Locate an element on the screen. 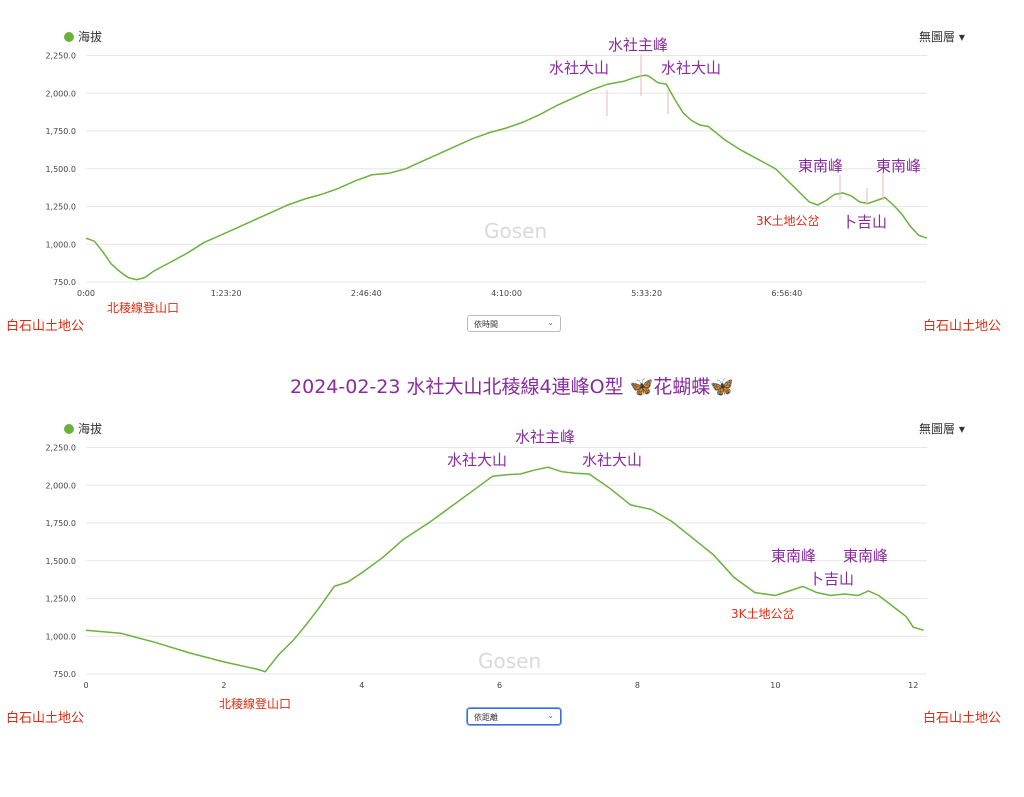 Image resolution: width=1024 pixels, height=797 pixels. x-tick-label: 12 is located at coordinates (913, 685).